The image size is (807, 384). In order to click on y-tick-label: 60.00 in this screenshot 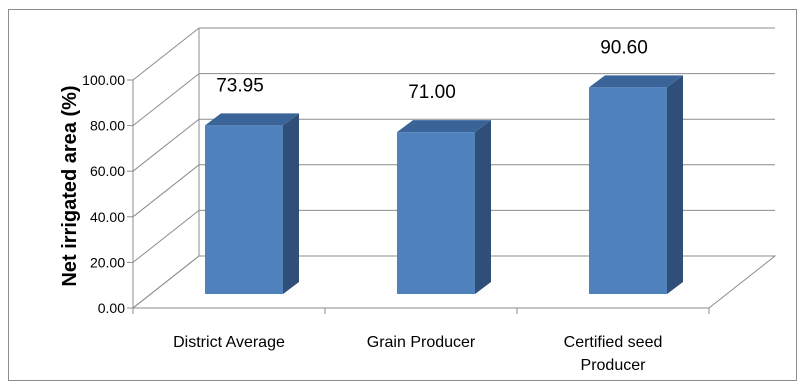, I will do `click(107, 171)`.